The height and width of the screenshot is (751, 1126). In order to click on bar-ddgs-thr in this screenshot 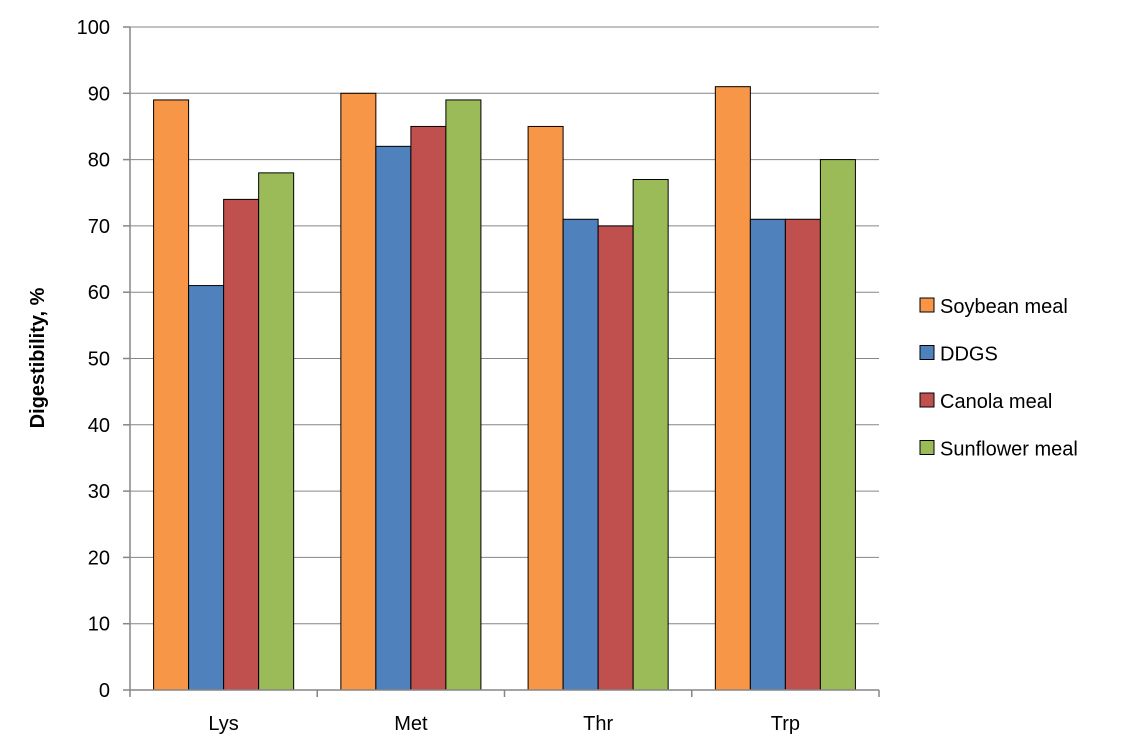, I will do `click(580, 454)`.